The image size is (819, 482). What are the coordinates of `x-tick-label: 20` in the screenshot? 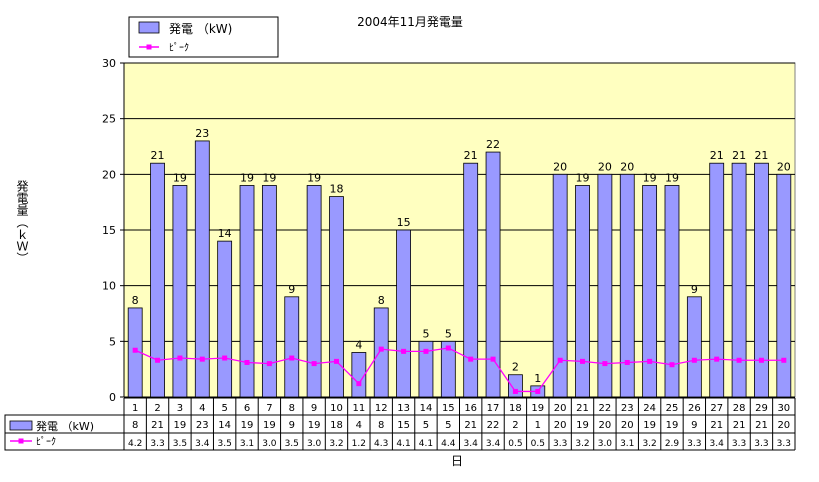 It's located at (560, 408).